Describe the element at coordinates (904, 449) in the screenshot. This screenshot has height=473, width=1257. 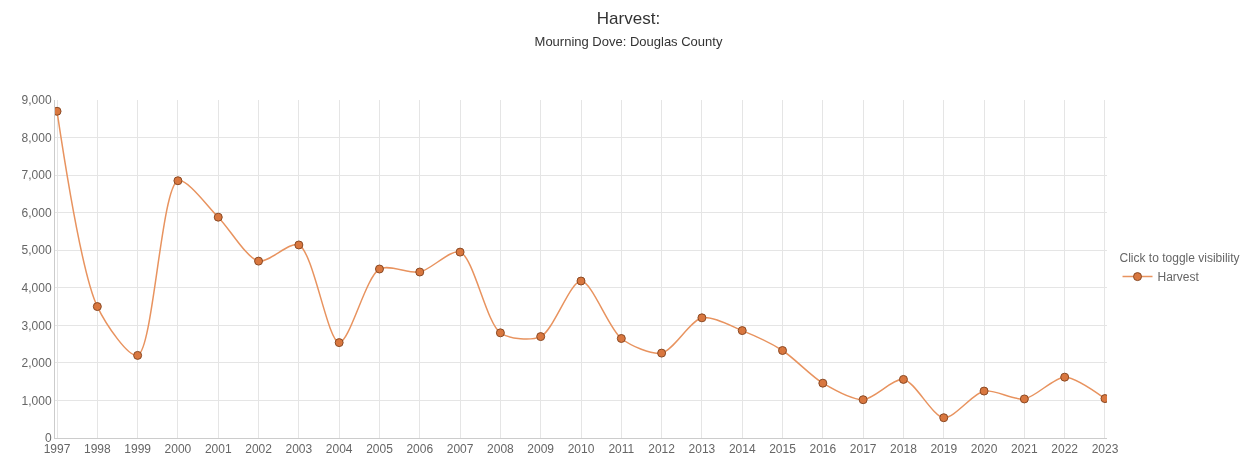
I see `x-tick-label: 2018` at that location.